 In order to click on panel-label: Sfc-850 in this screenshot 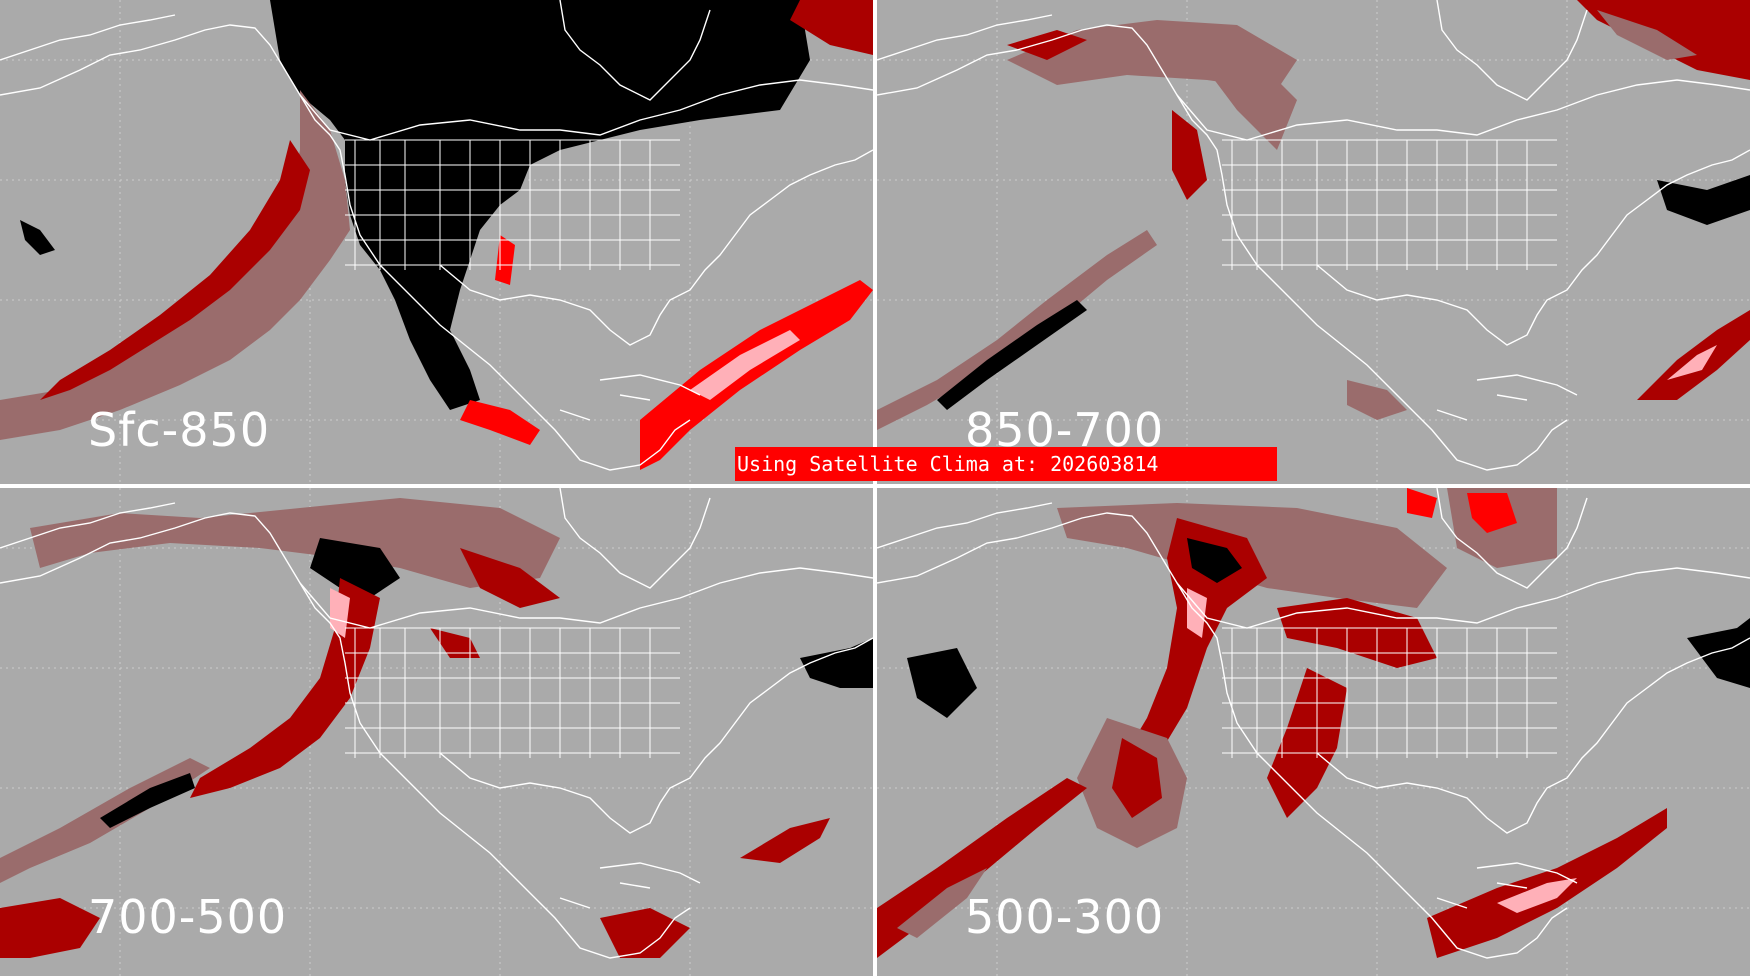, I will do `click(179, 430)`.